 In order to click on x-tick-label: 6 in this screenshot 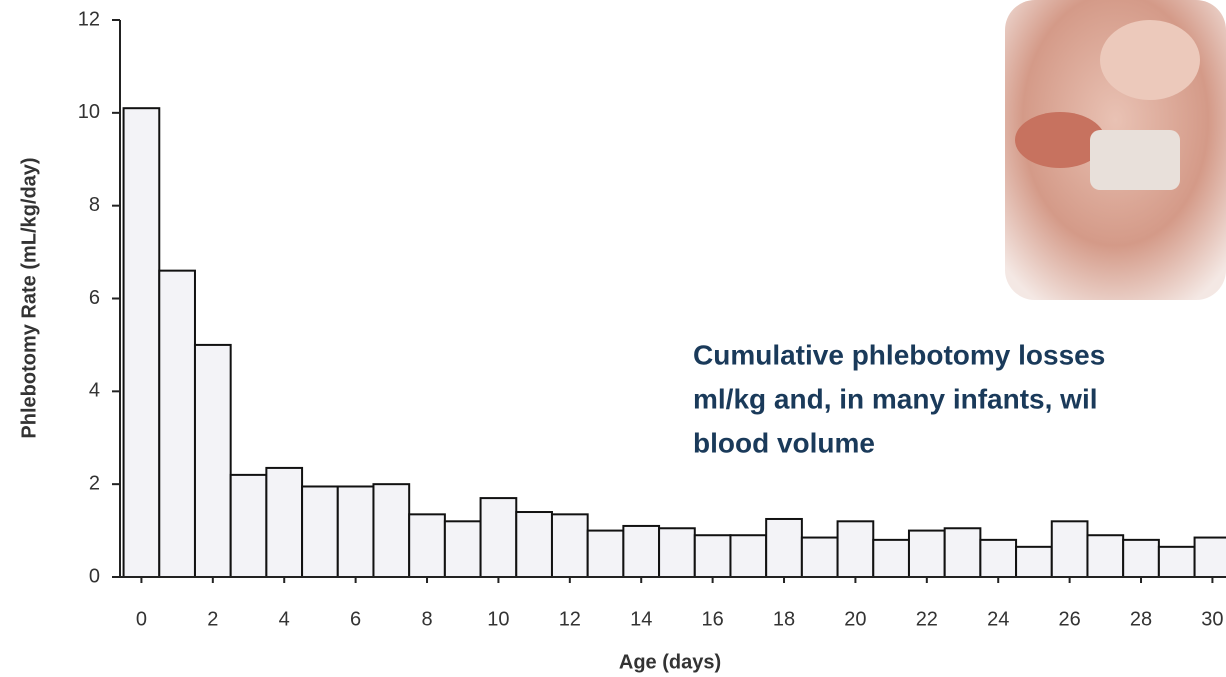, I will do `click(355, 619)`.